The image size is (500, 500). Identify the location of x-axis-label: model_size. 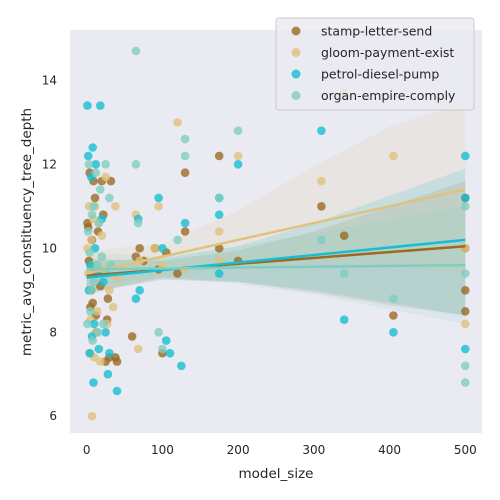
(276, 474).